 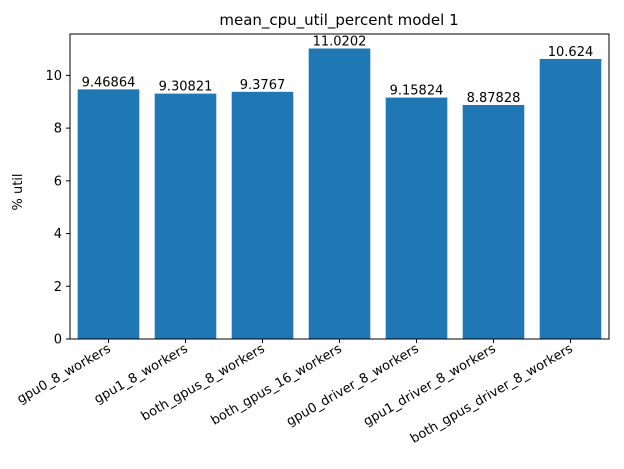 What do you see at coordinates (58, 287) in the screenshot?
I see `y-tick-label-1: 2` at bounding box center [58, 287].